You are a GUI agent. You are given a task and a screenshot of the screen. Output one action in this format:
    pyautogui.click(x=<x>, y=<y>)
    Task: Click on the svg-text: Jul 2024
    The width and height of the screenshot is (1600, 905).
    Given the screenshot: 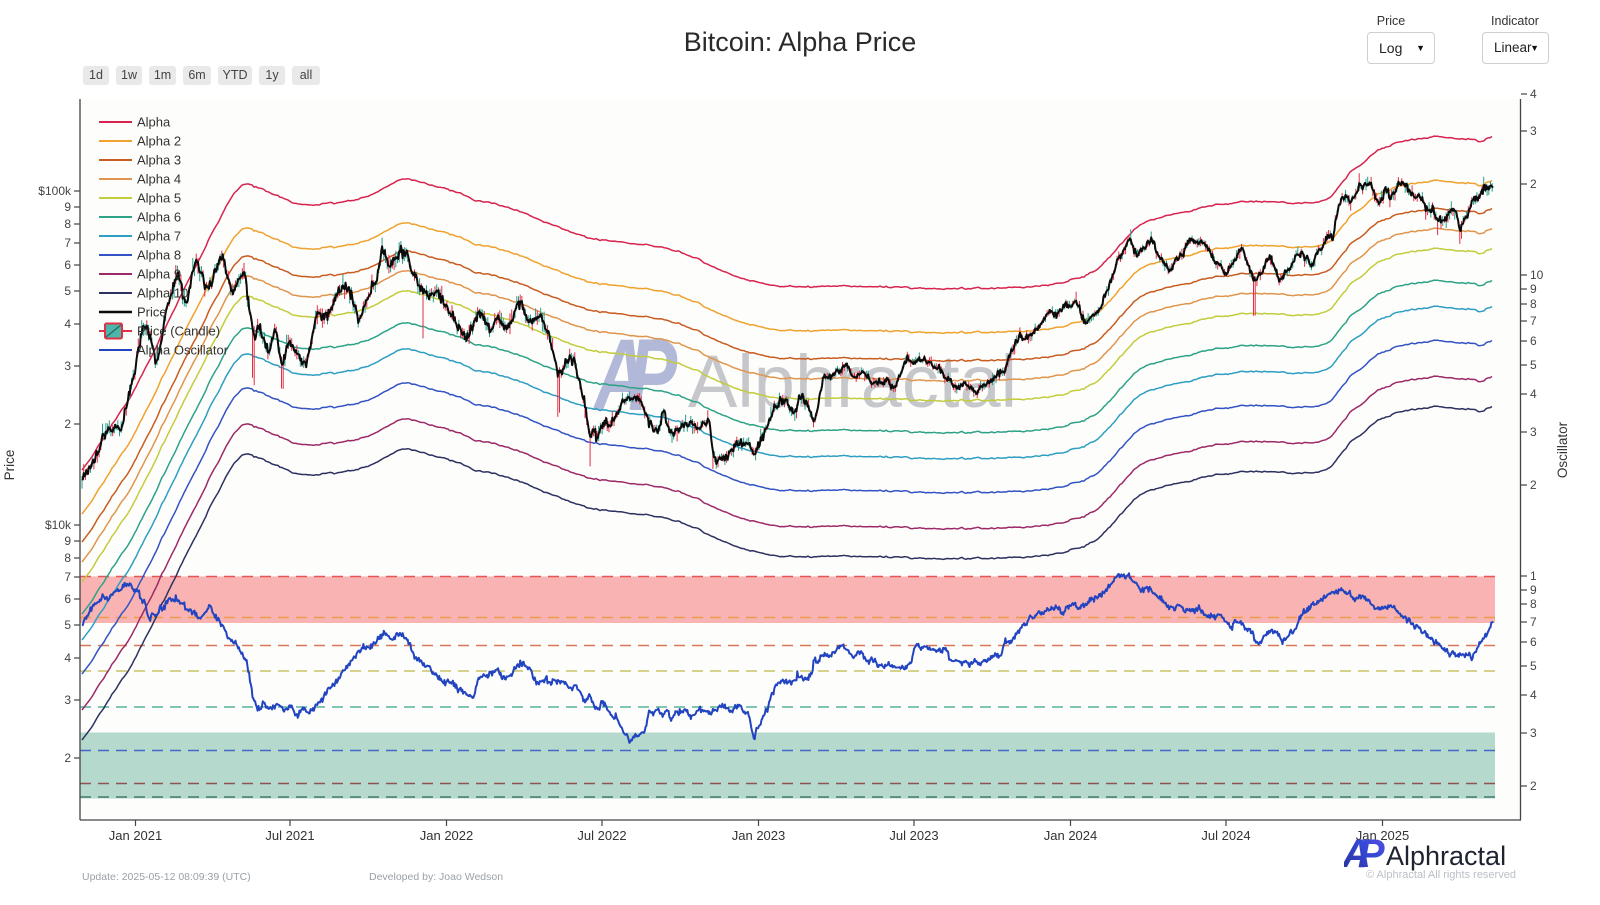 What is the action you would take?
    pyautogui.click(x=1225, y=835)
    